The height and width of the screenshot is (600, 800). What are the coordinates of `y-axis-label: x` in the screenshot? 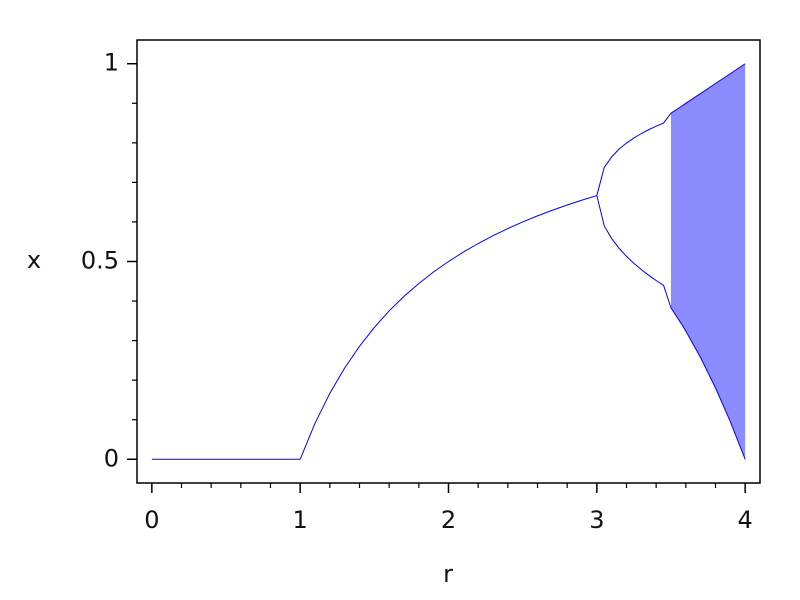 It's located at (34, 260).